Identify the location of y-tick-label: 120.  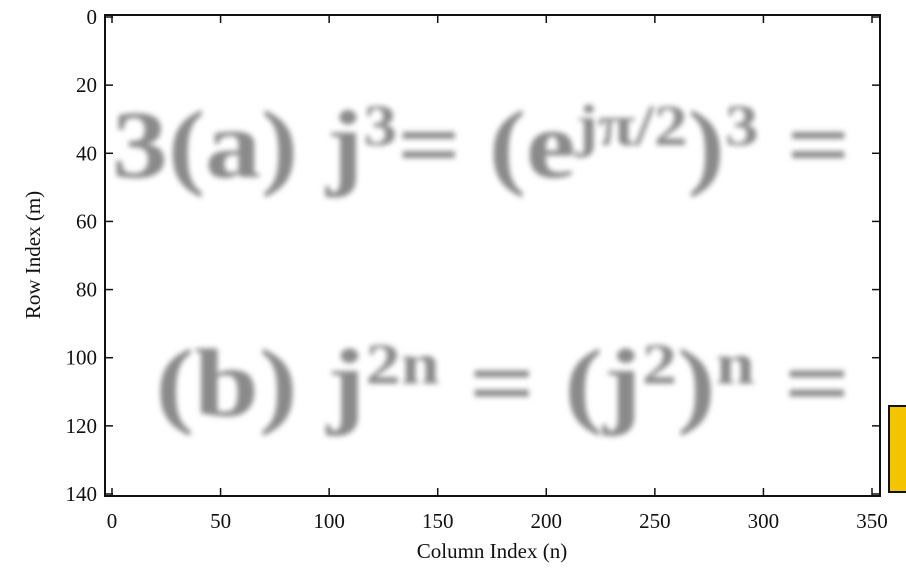
(82, 426).